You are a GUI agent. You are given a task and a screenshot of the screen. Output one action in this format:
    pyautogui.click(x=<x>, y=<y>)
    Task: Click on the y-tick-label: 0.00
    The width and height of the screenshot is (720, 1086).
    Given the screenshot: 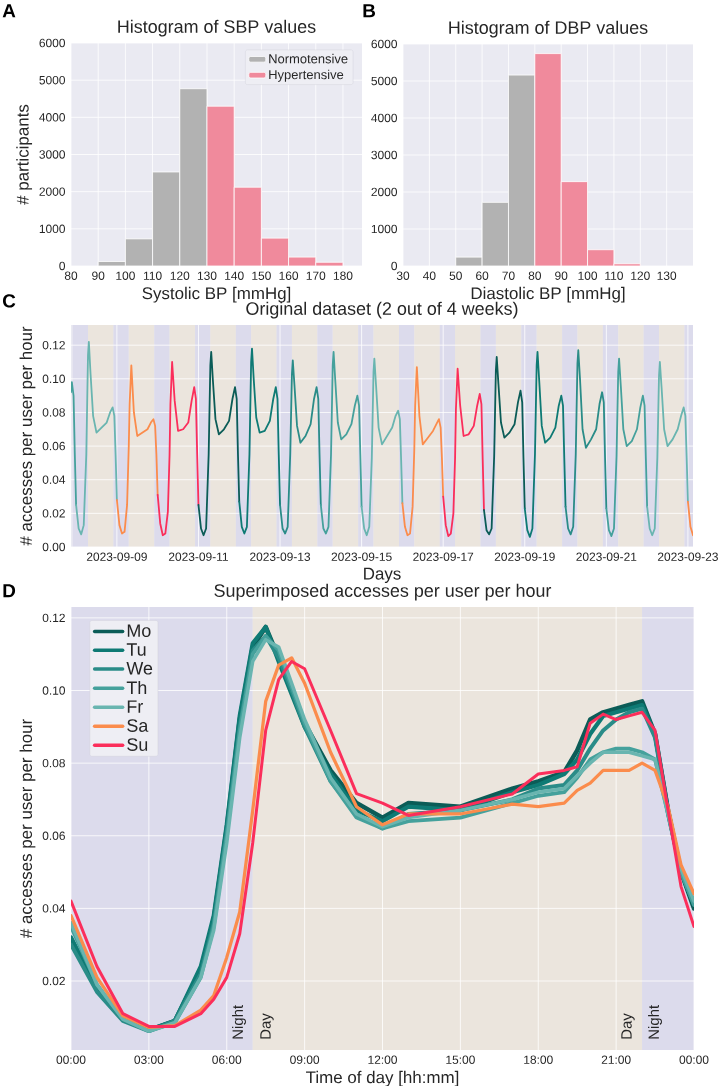 What is the action you would take?
    pyautogui.click(x=54, y=547)
    